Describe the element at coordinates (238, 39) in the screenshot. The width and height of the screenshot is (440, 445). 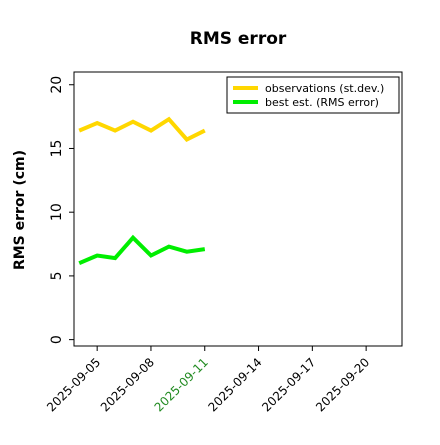
I see `chart-title: RMS error` at that location.